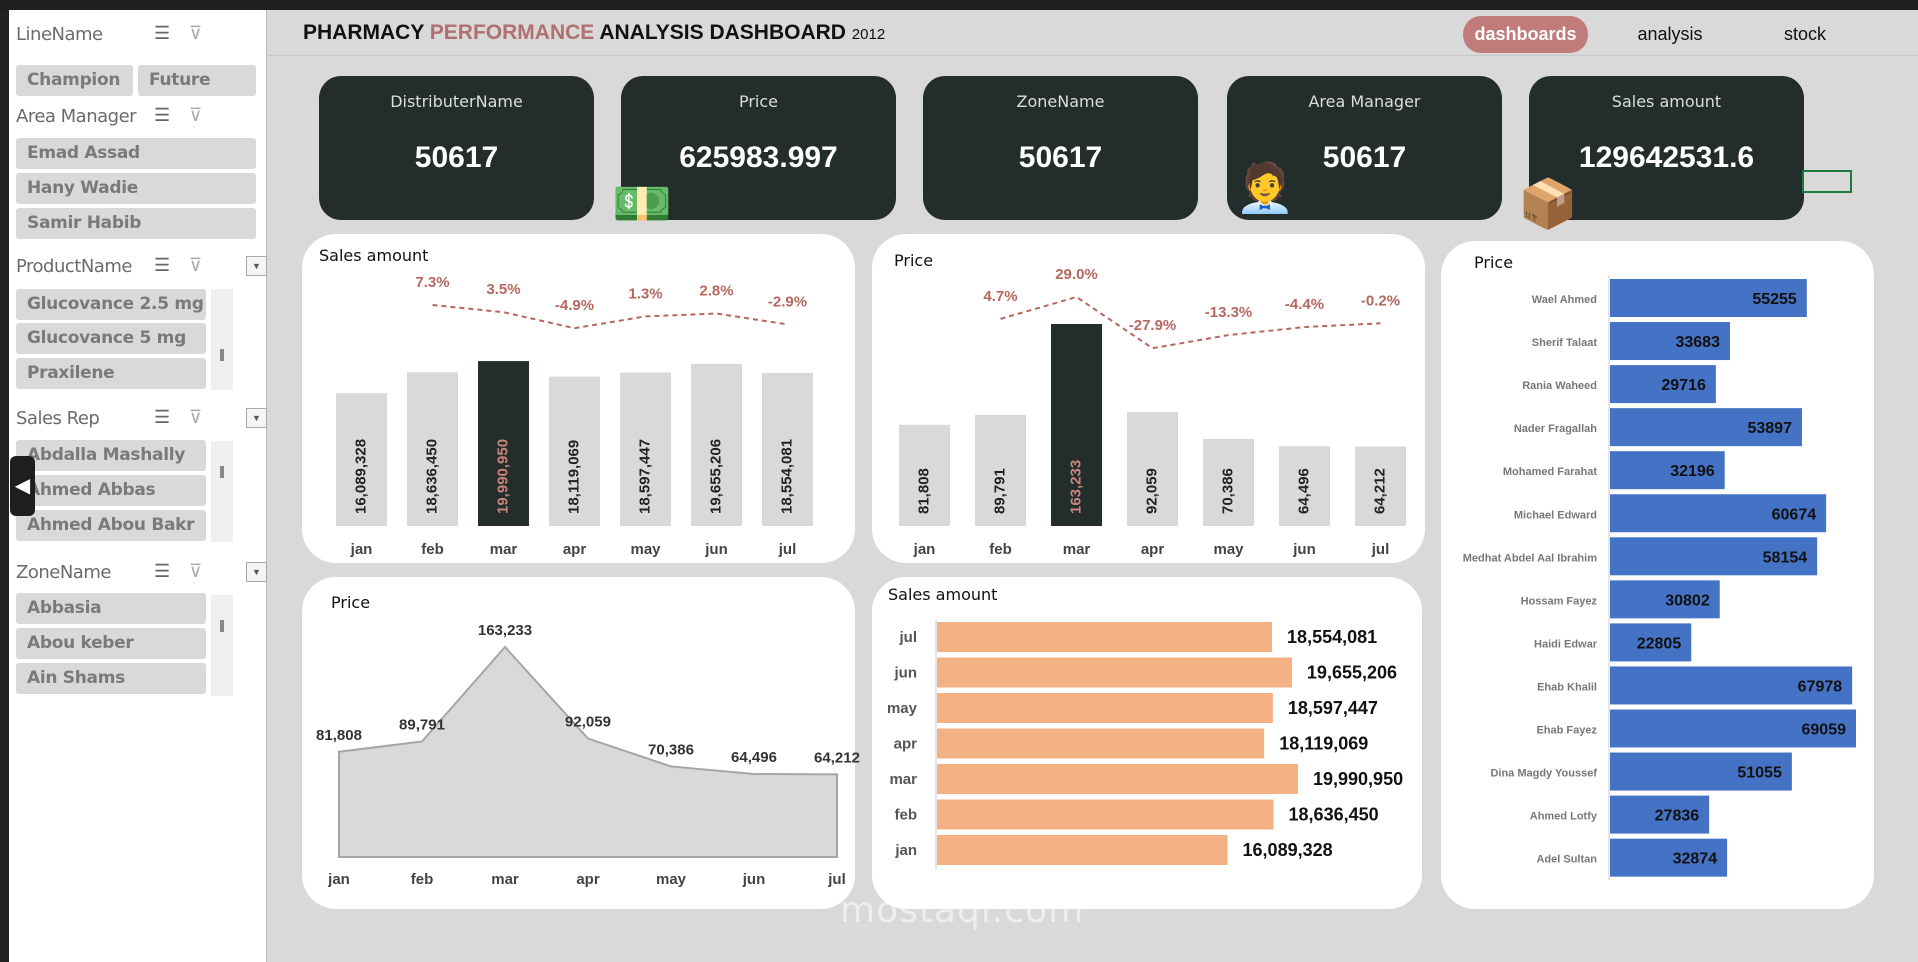 The image size is (1918, 962). Describe the element at coordinates (588, 751) in the screenshot. I see `price-area` at that location.